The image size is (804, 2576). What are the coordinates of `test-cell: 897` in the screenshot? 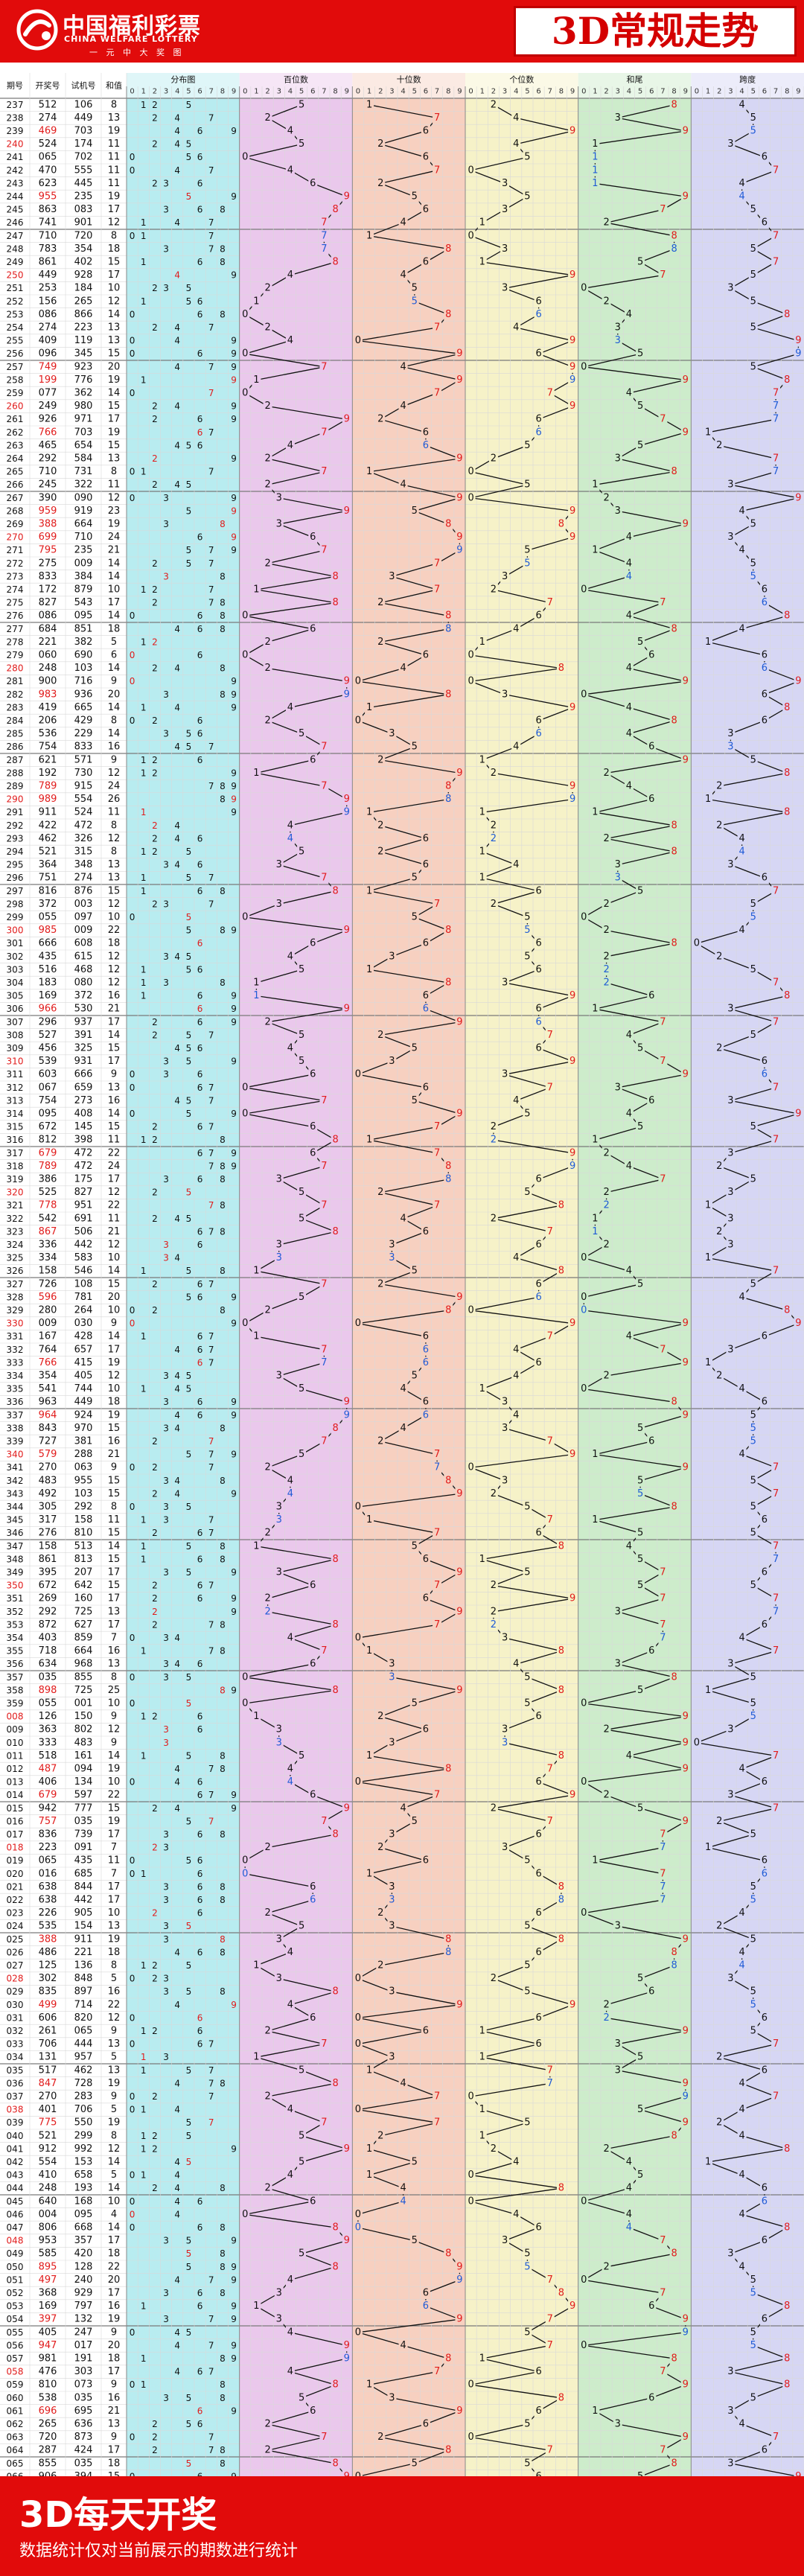 It's located at (84, 1992).